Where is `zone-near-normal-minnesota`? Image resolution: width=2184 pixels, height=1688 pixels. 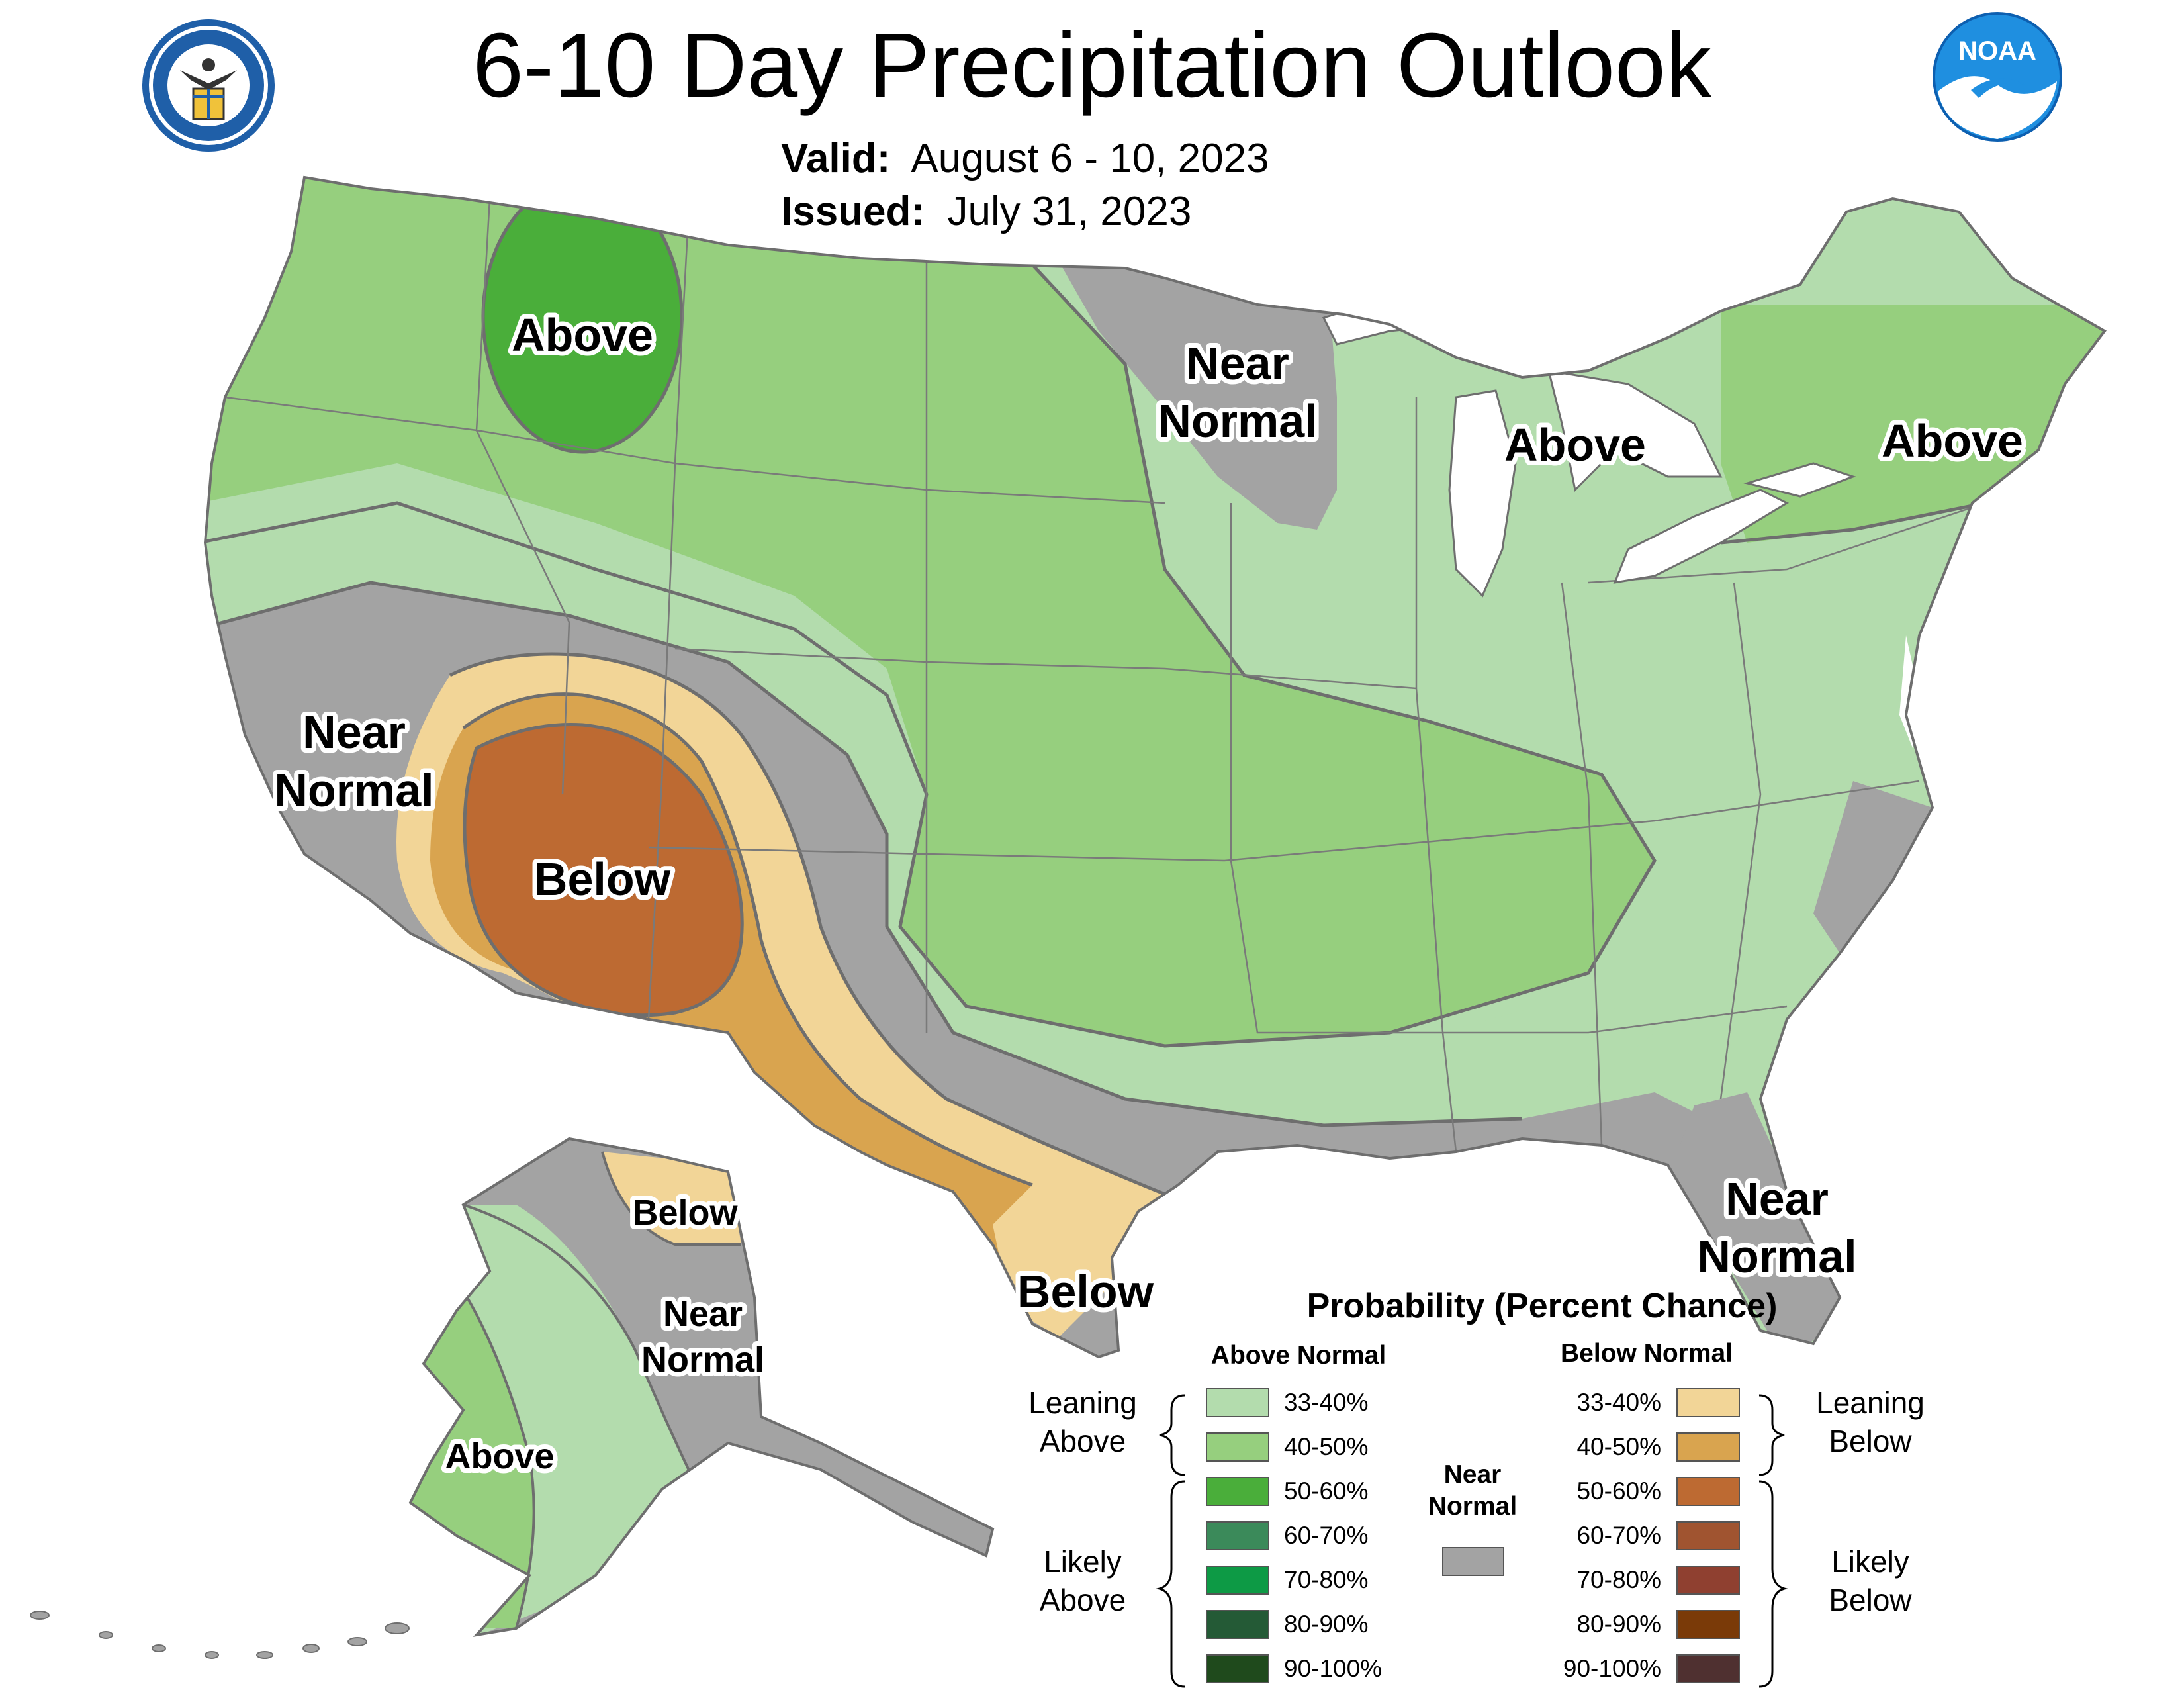 zone-near-normal-minnesota is located at coordinates (1198, 395).